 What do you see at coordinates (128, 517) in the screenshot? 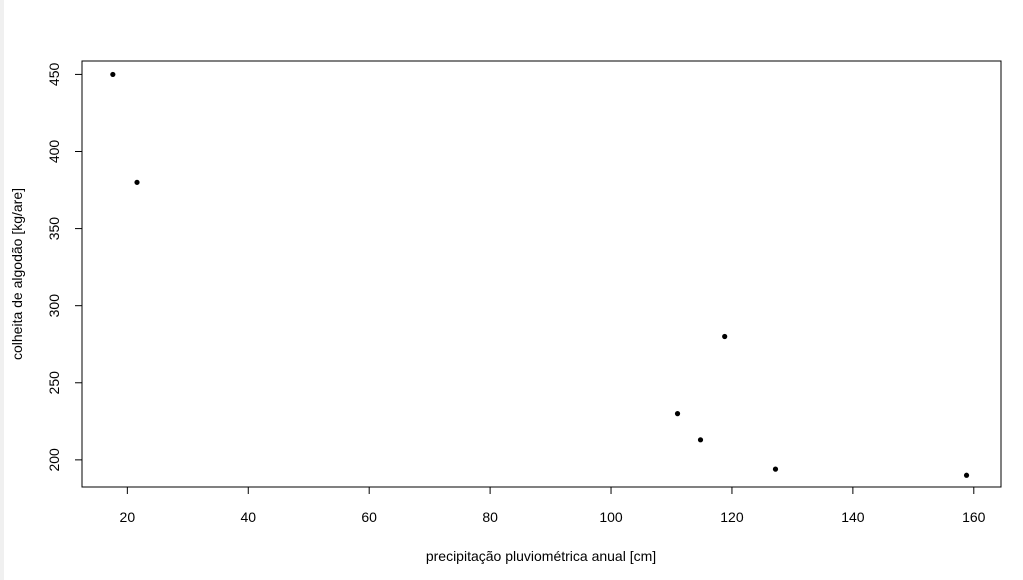
I see `x-tick-label: 20` at bounding box center [128, 517].